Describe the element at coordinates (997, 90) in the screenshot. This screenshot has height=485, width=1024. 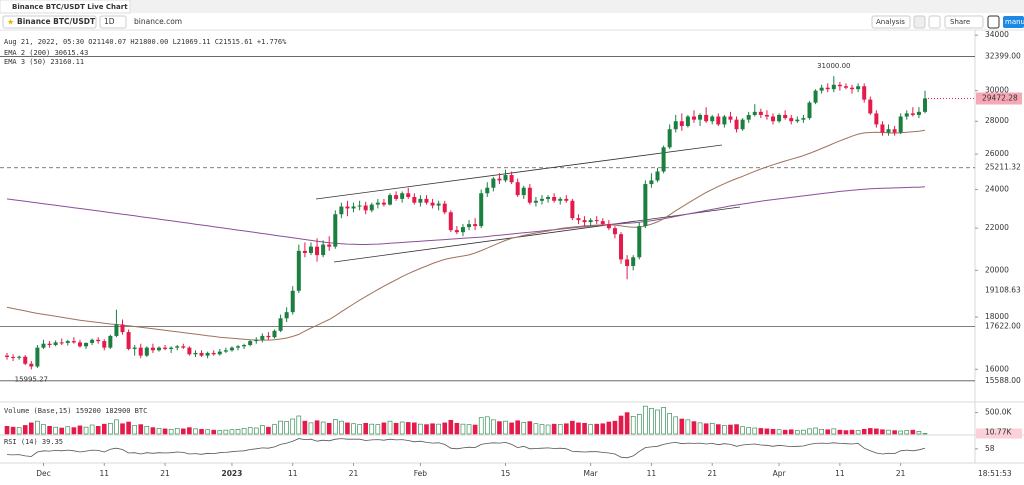
I see `y-tick-label: 30000` at that location.